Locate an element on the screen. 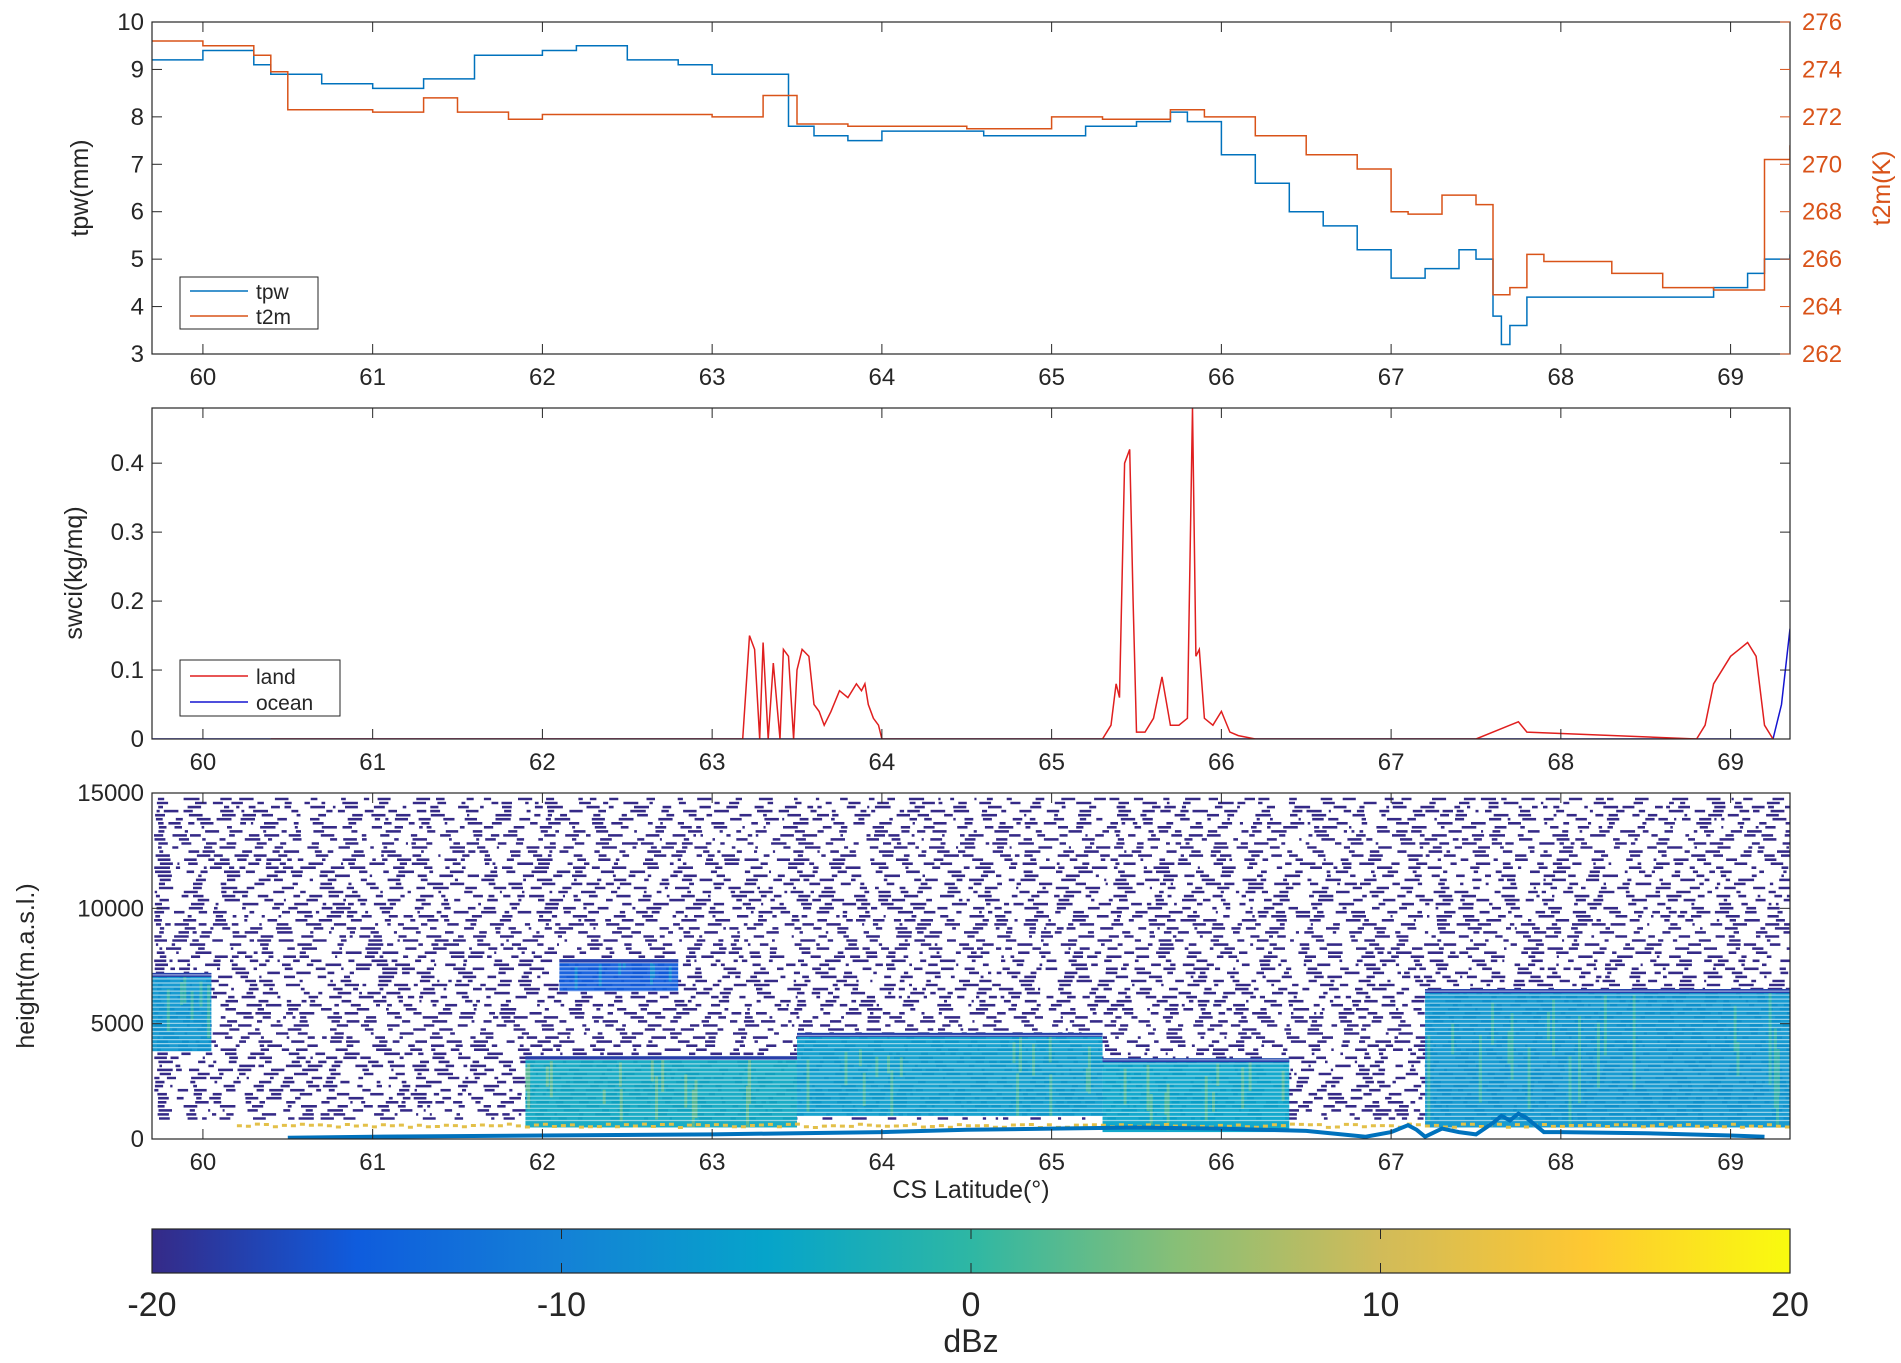  colorbar-tick-label: 10 is located at coordinates (1381, 1305).